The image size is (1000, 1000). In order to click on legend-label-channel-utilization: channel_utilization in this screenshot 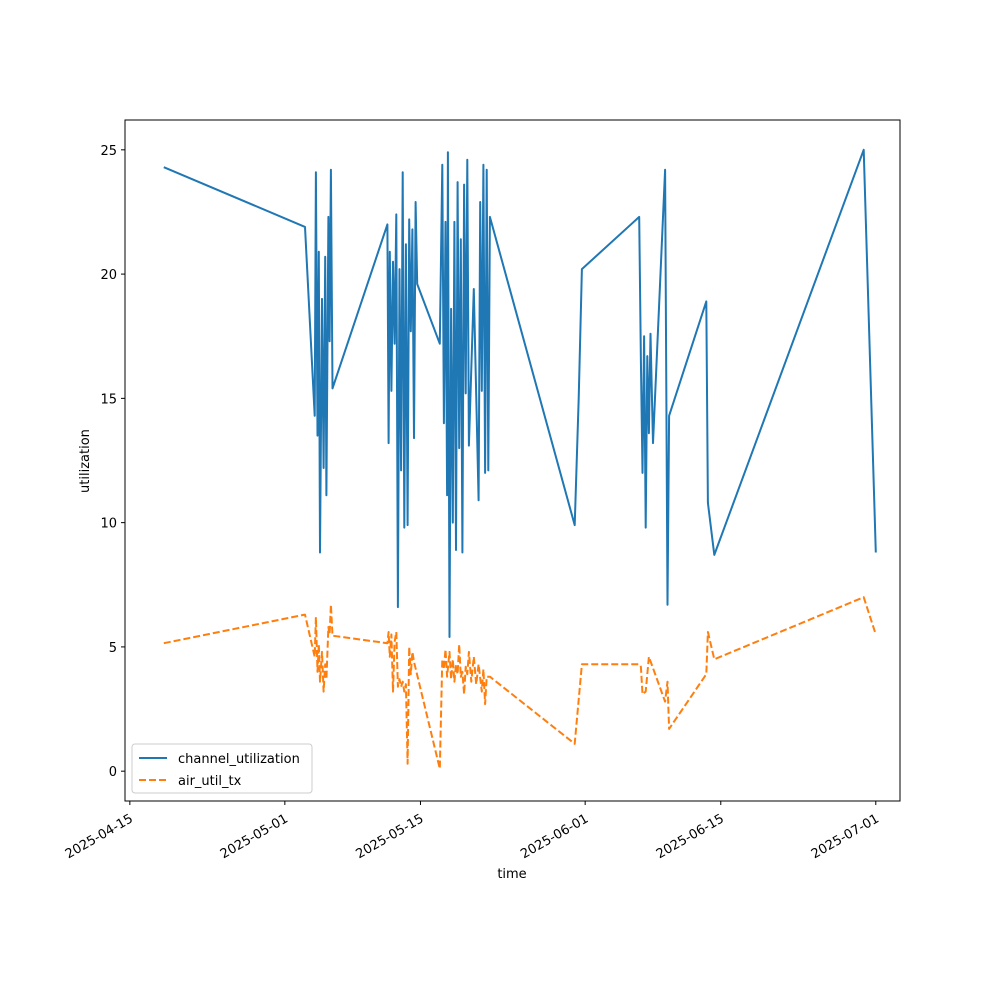, I will do `click(239, 759)`.